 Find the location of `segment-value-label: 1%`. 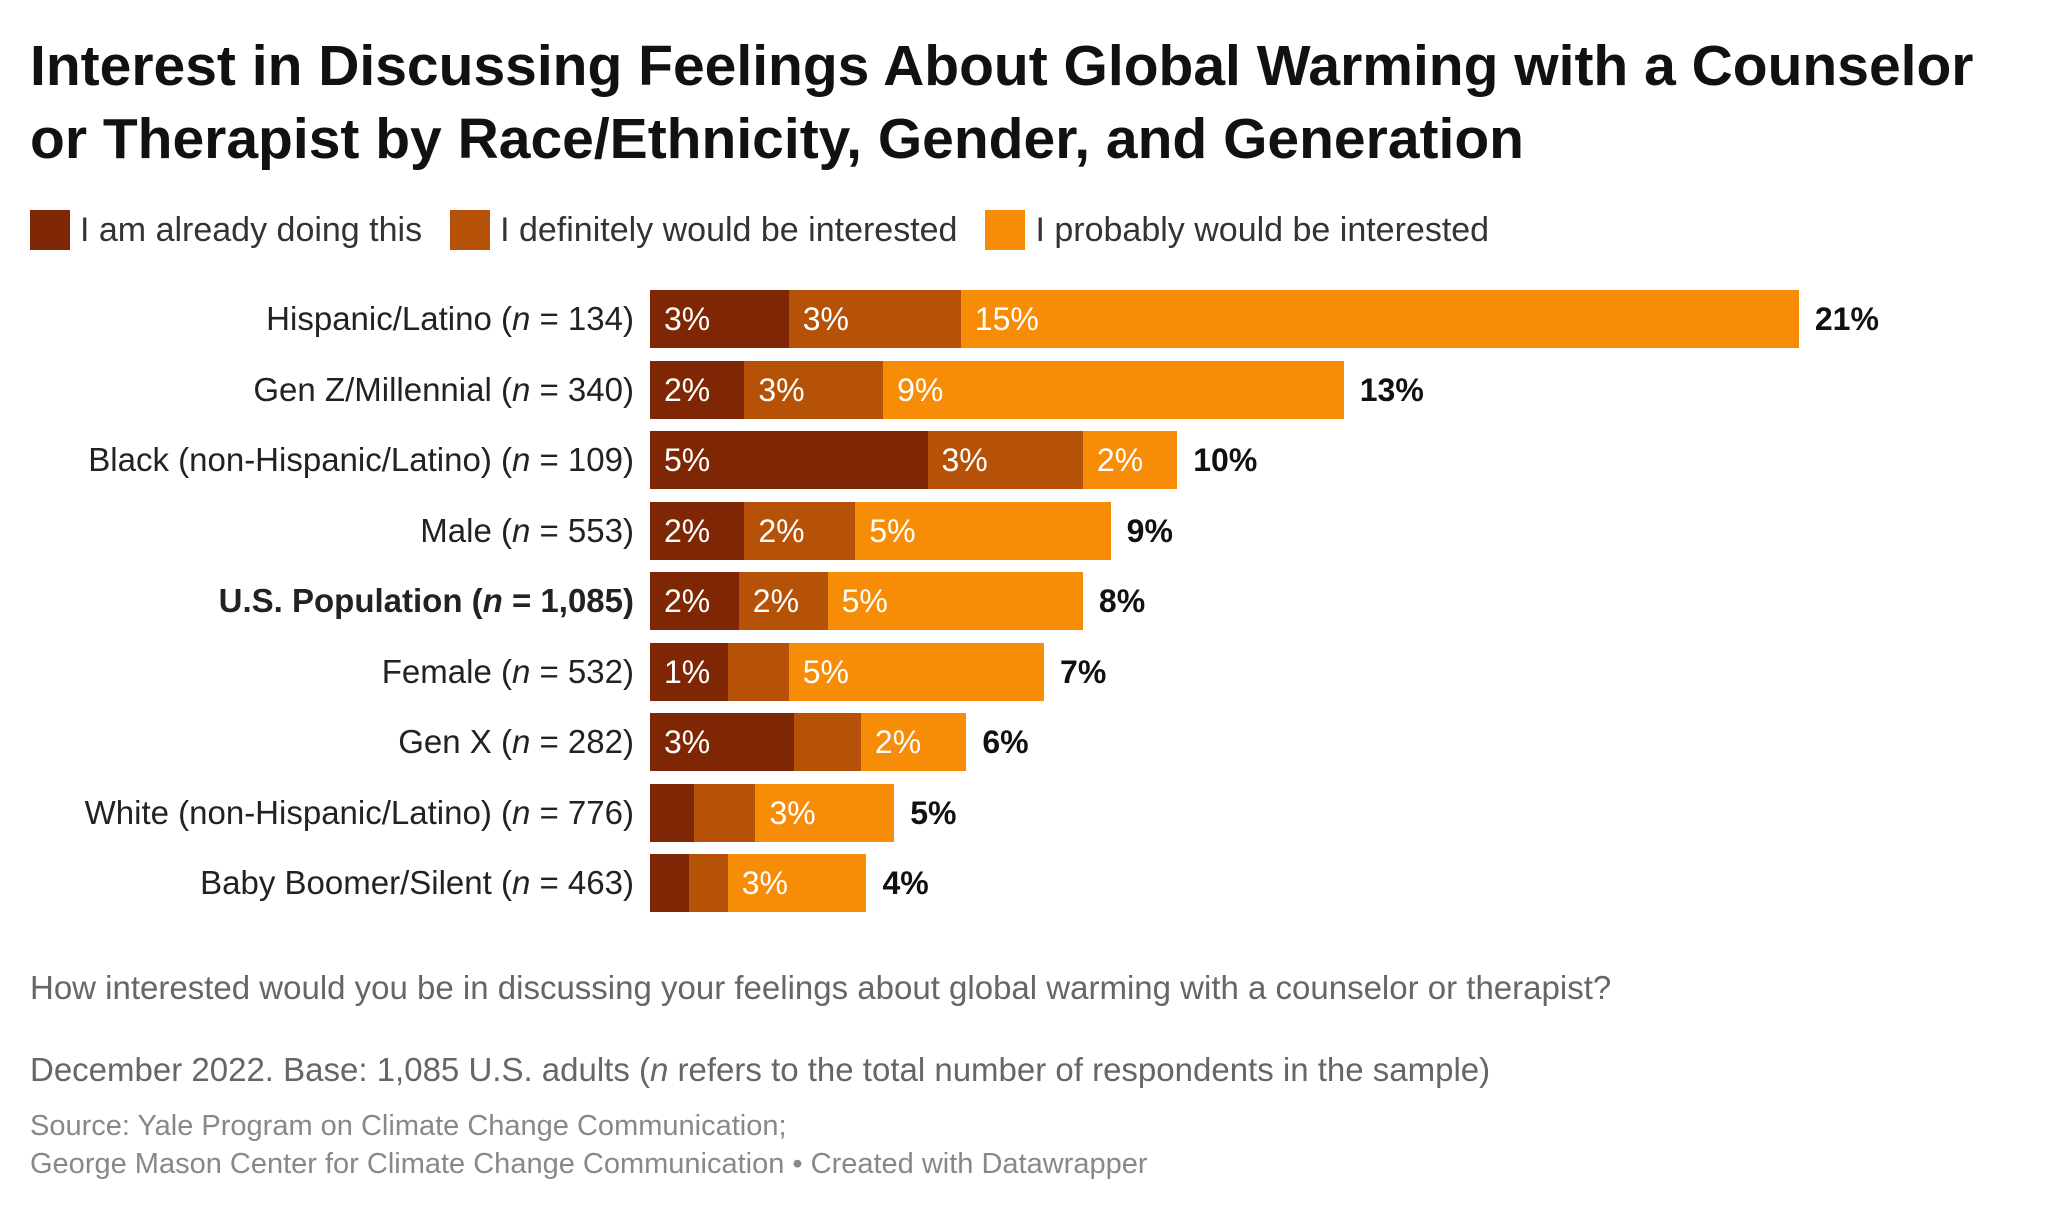

segment-value-label: 1% is located at coordinates (687, 671).